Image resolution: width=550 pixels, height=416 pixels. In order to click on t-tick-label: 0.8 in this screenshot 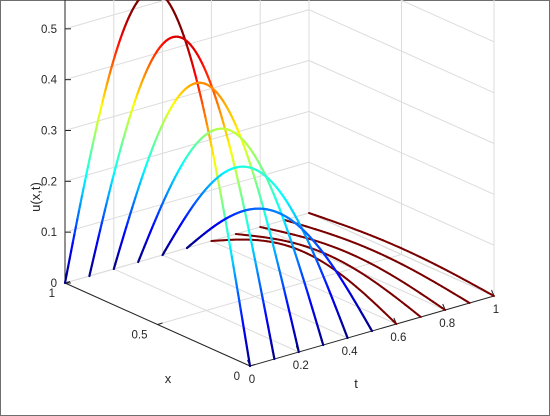, I will do `click(447, 324)`.